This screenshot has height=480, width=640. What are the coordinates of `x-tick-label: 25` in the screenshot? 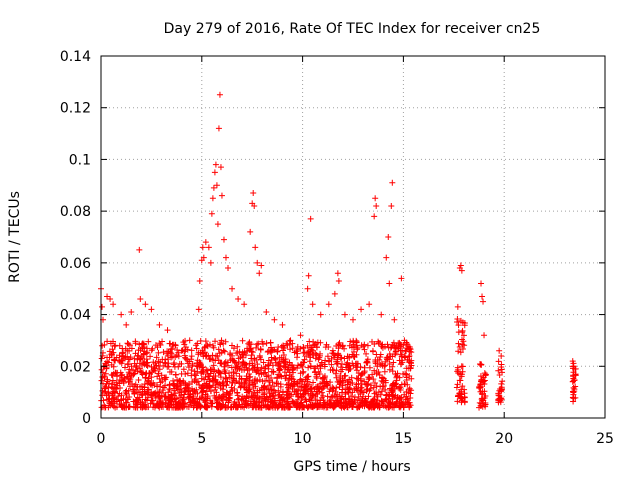 It's located at (605, 439).